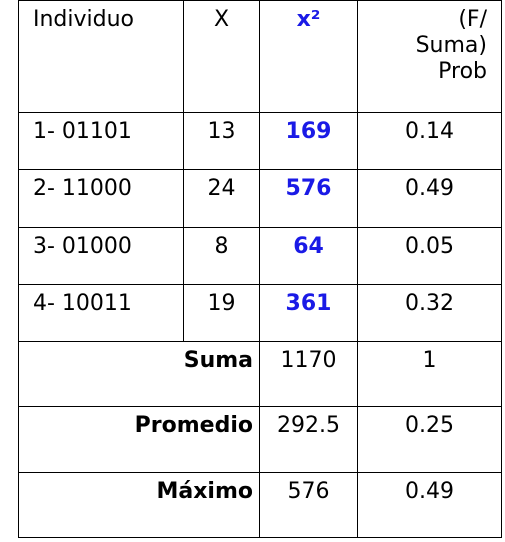 The width and height of the screenshot is (505, 542). I want to click on cell-individuo: 4- 10011, so click(101, 312).